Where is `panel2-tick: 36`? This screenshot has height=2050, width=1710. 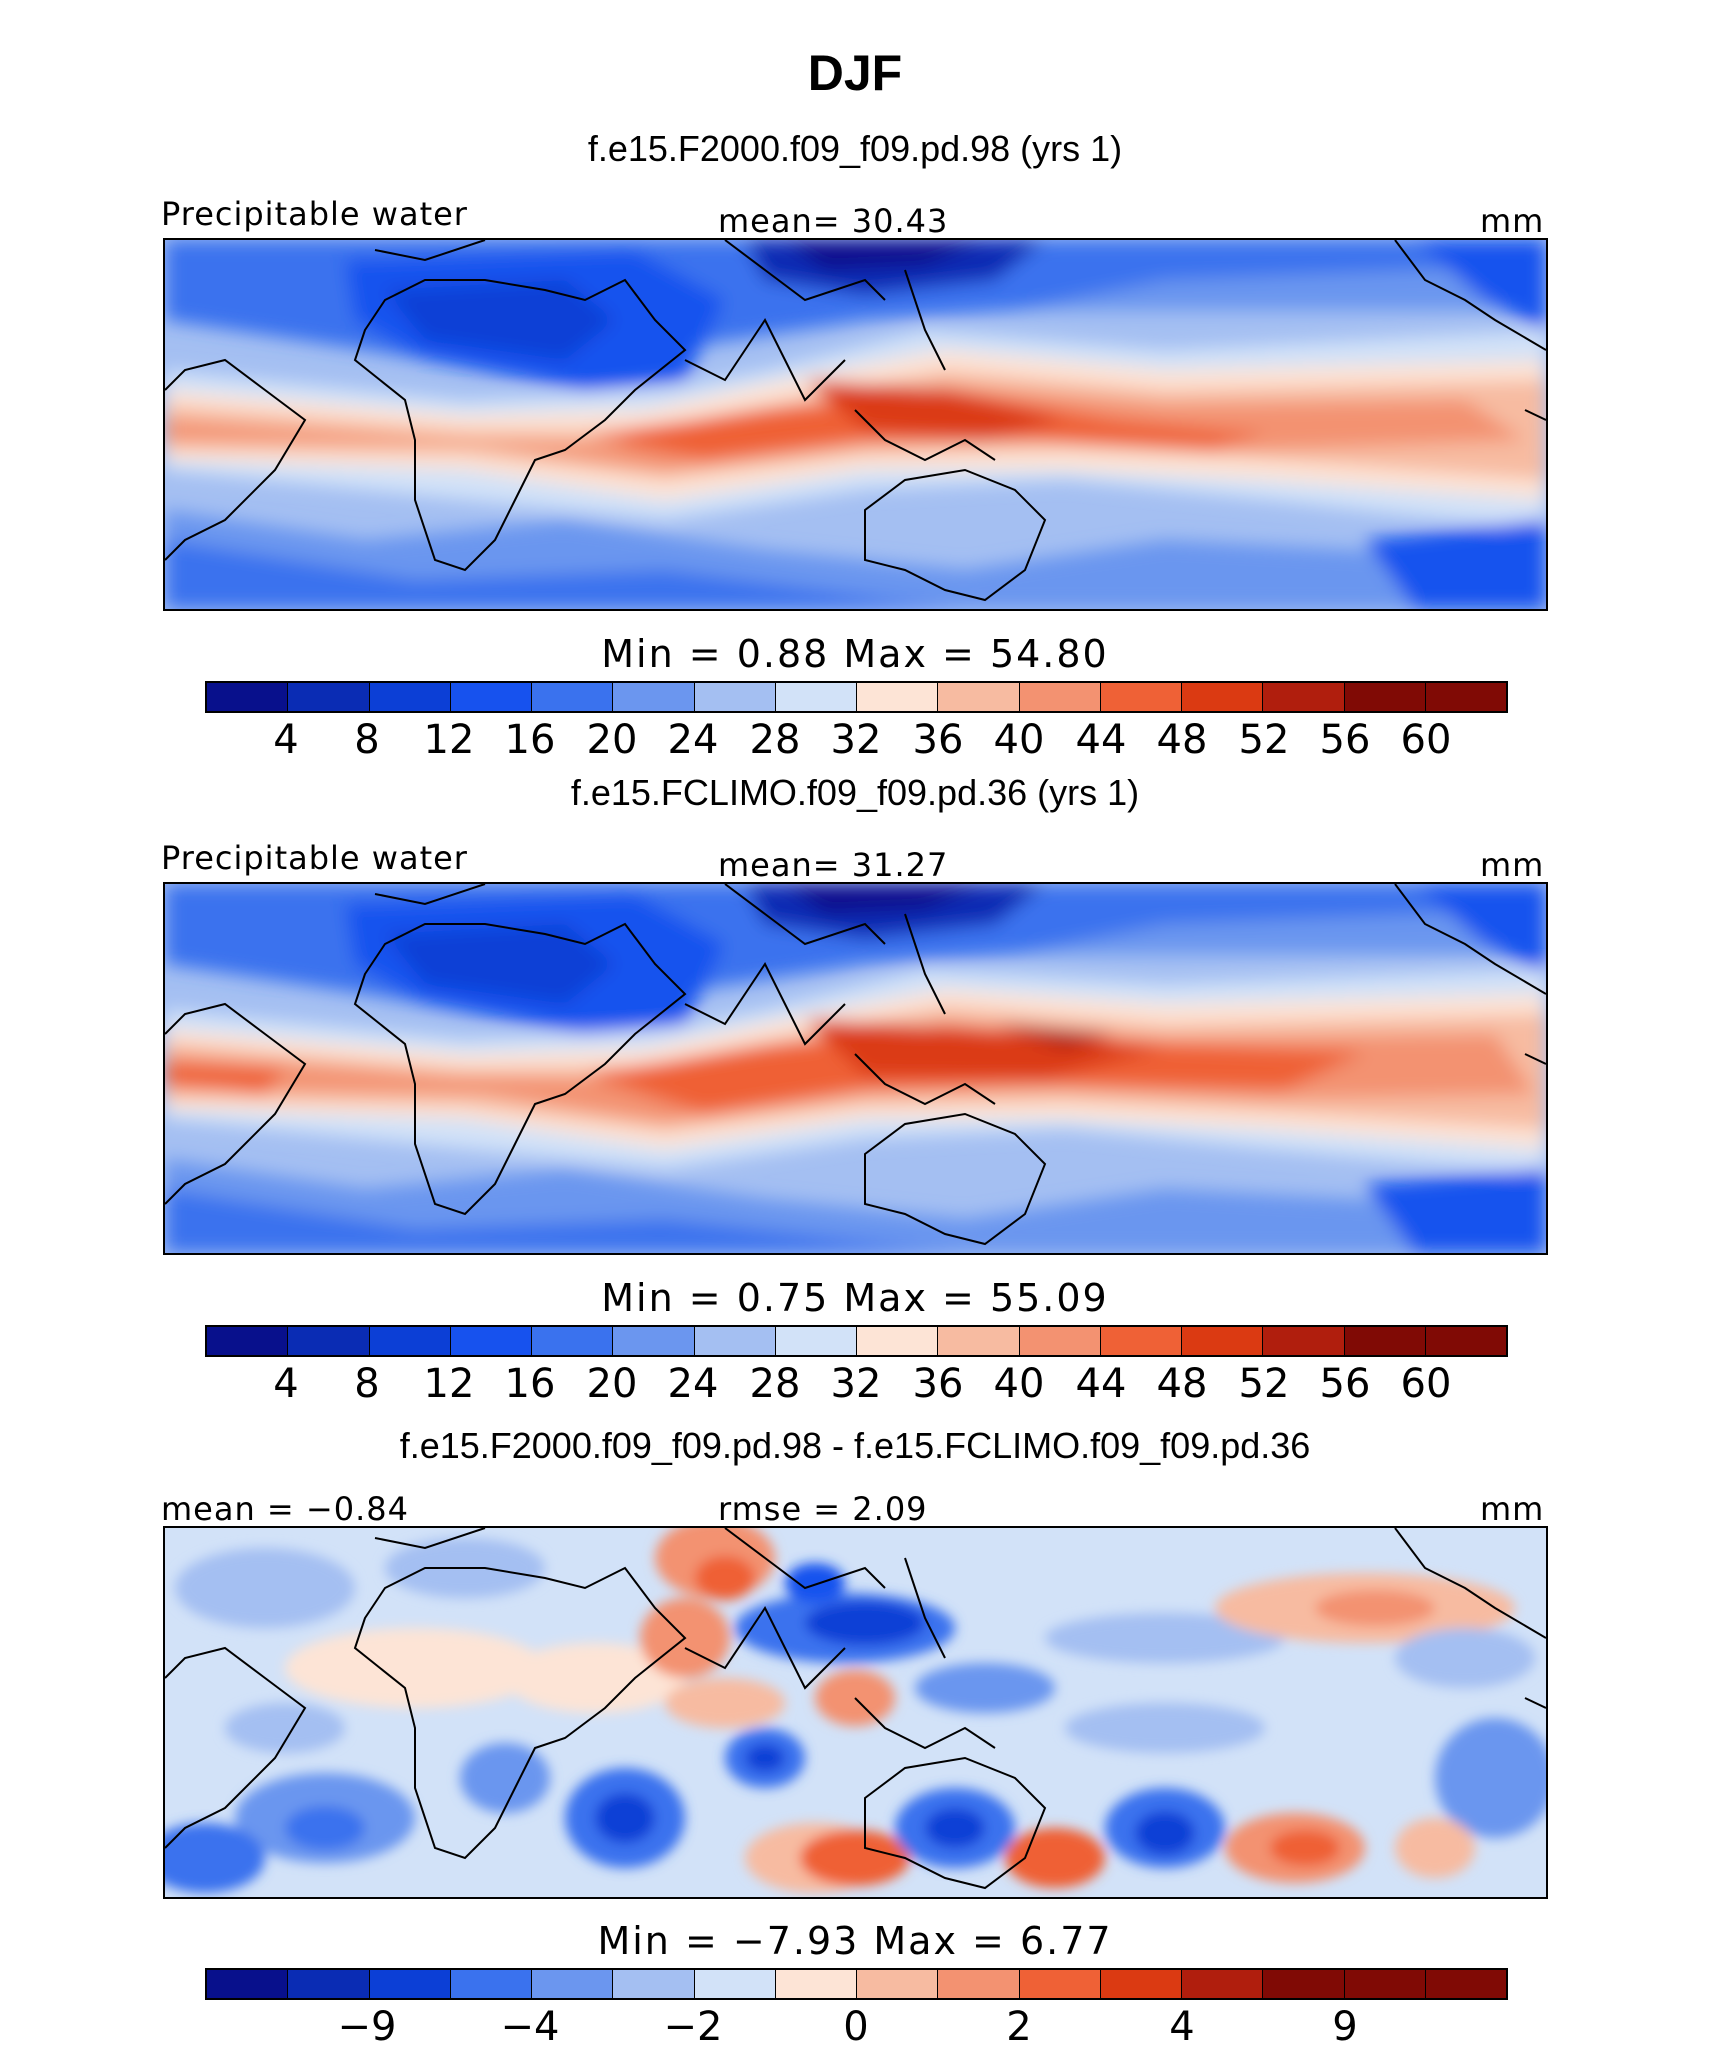
panel2-tick: 36 is located at coordinates (938, 1384).